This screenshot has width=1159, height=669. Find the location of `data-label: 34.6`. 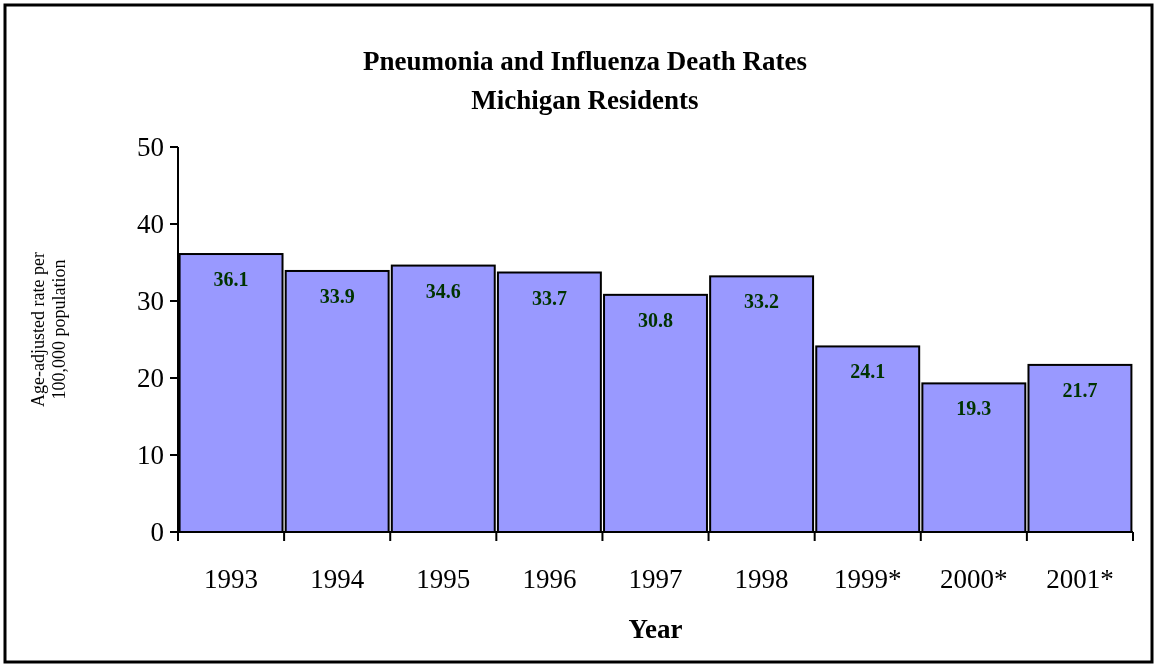

data-label: 34.6 is located at coordinates (443, 290).